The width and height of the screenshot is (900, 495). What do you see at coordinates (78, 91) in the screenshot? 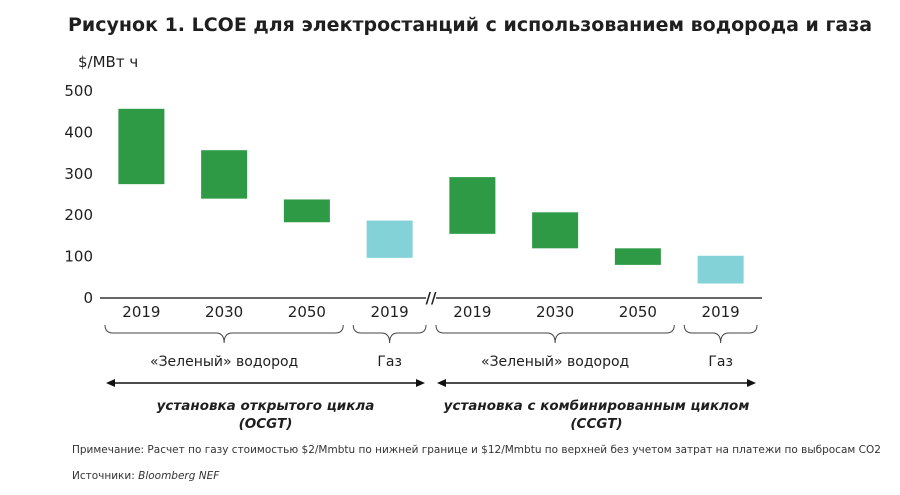
I see `y-tick-label: 500` at bounding box center [78, 91].